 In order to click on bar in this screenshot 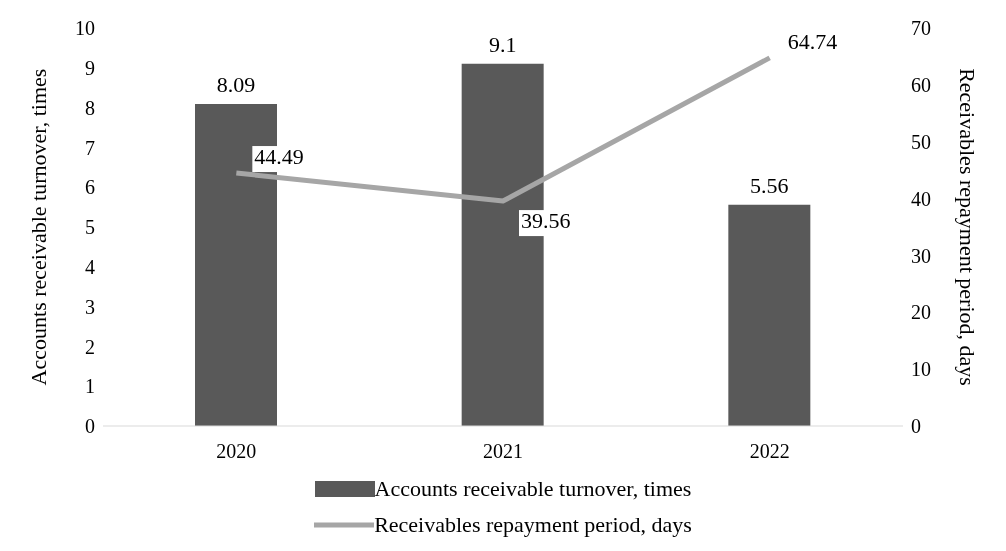, I will do `click(769, 315)`.